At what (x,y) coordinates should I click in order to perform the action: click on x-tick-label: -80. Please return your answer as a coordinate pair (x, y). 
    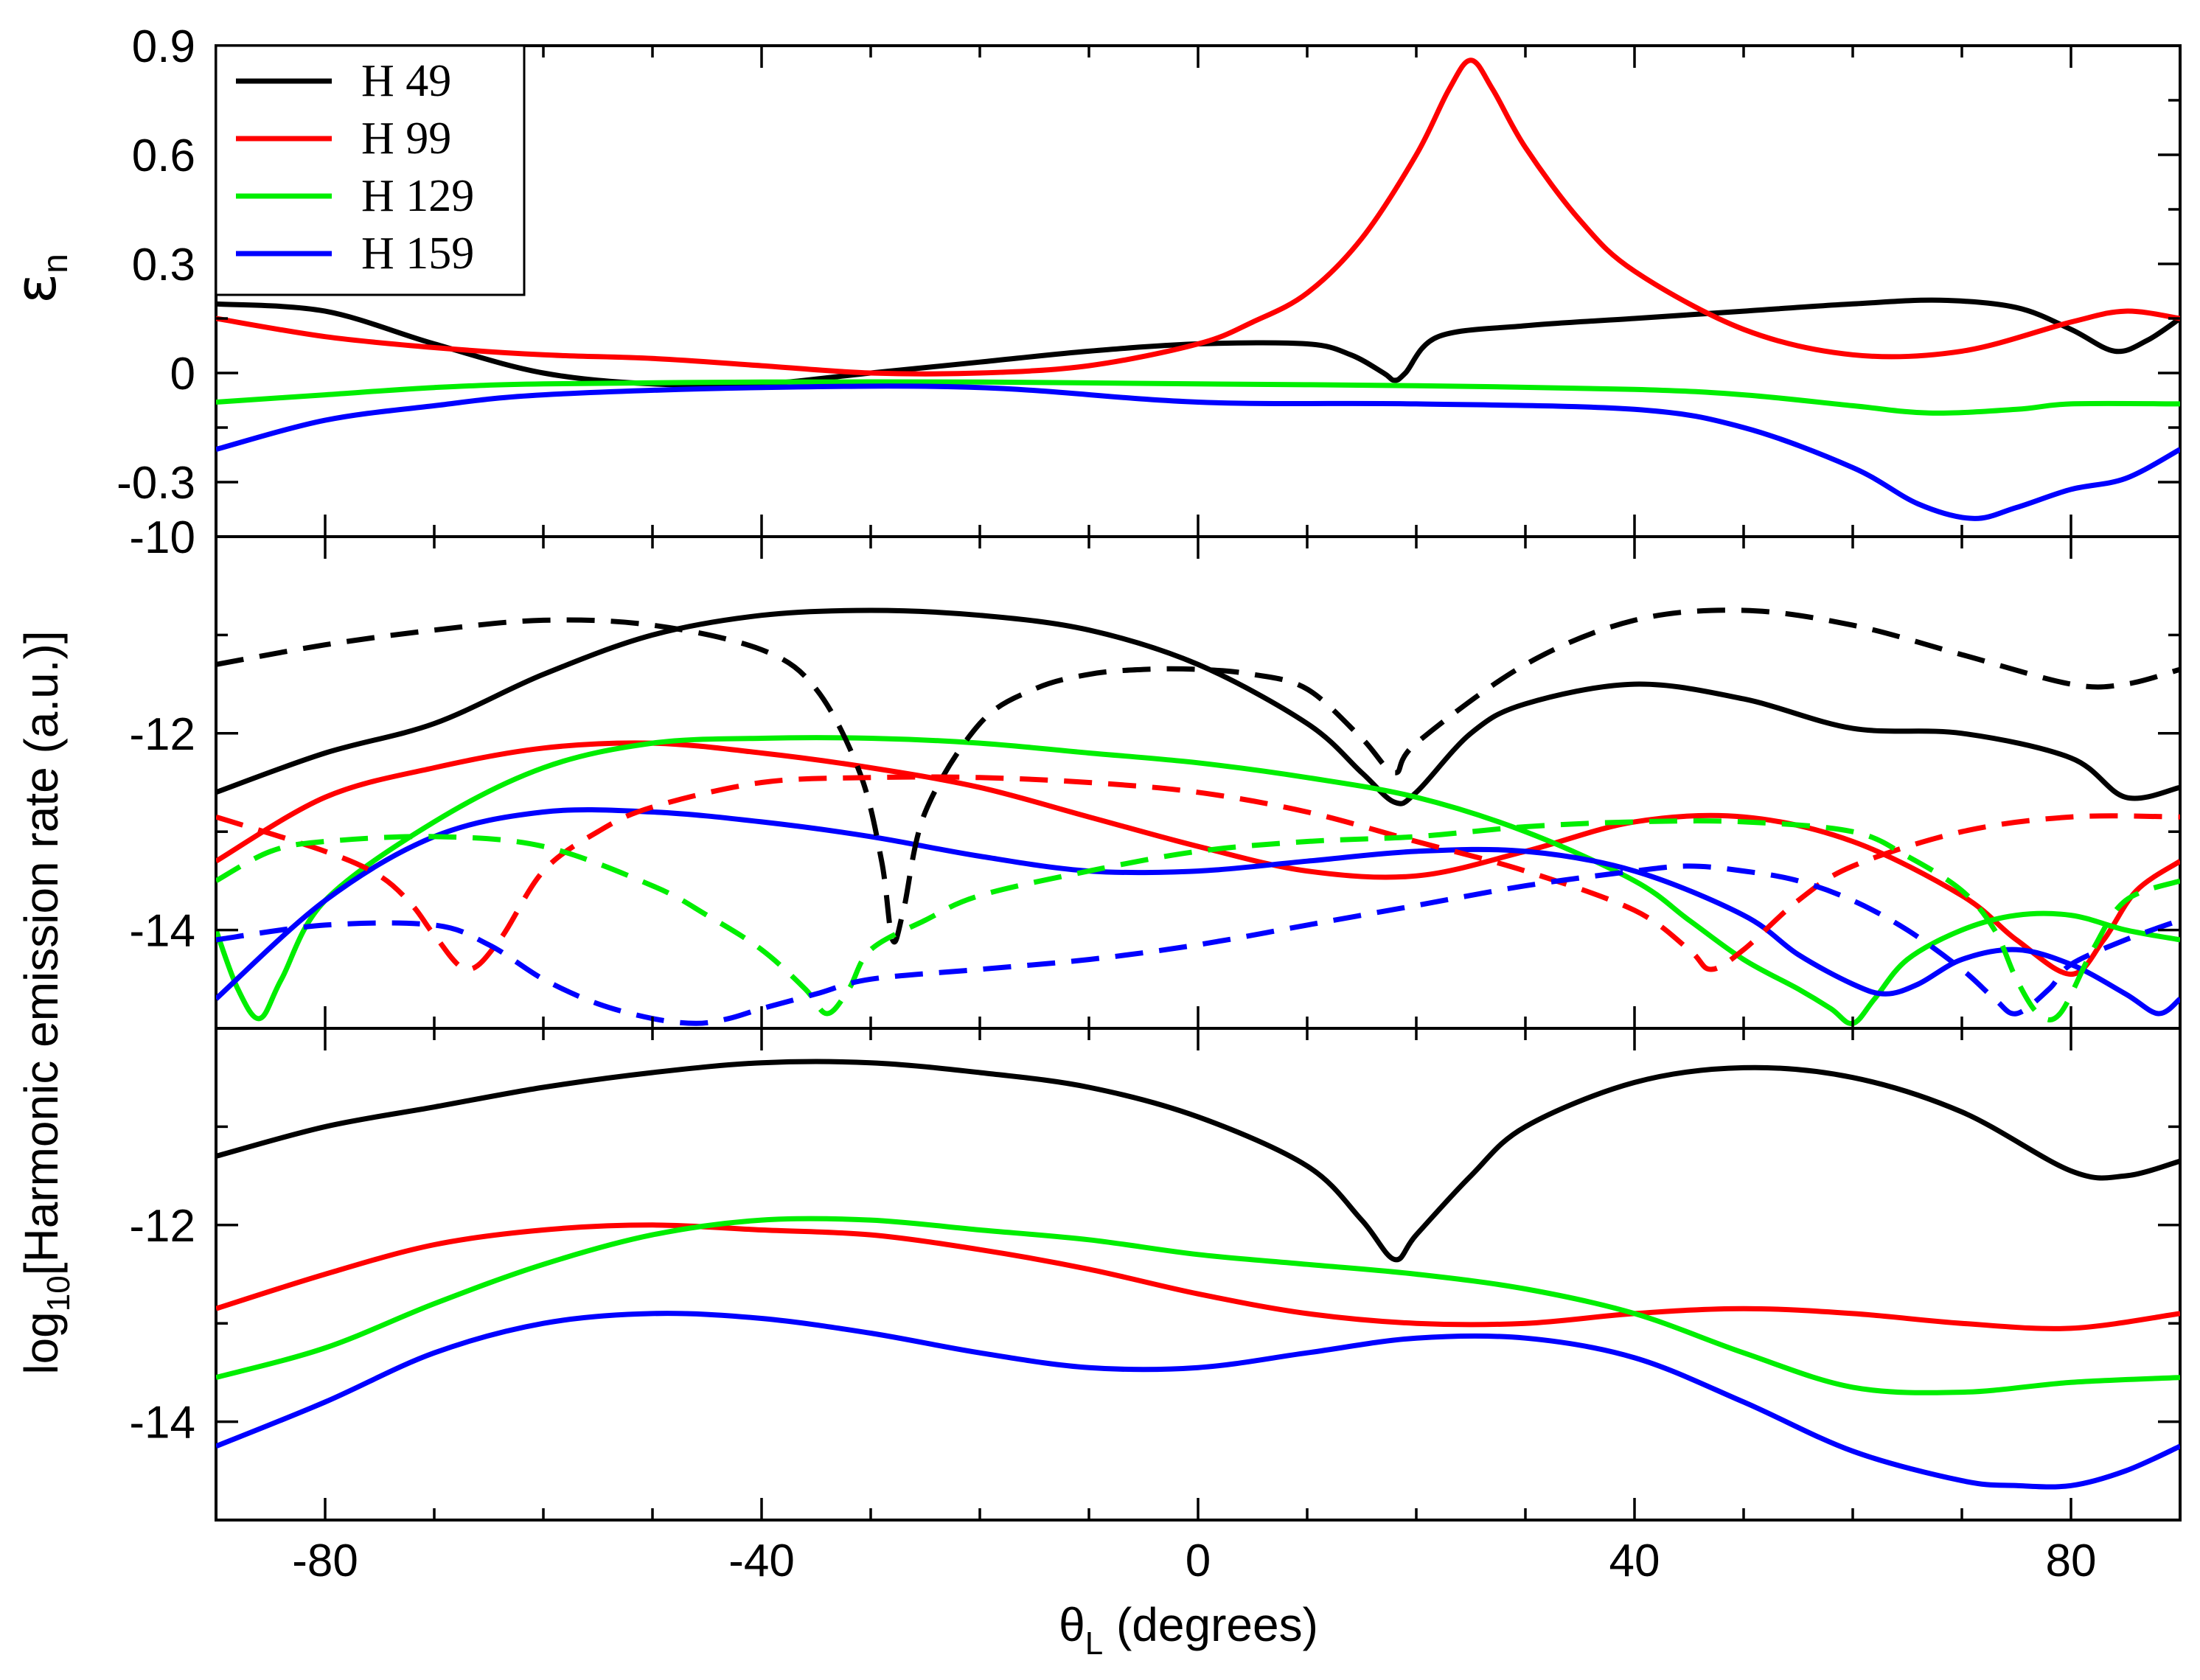
    Looking at the image, I should click on (325, 1561).